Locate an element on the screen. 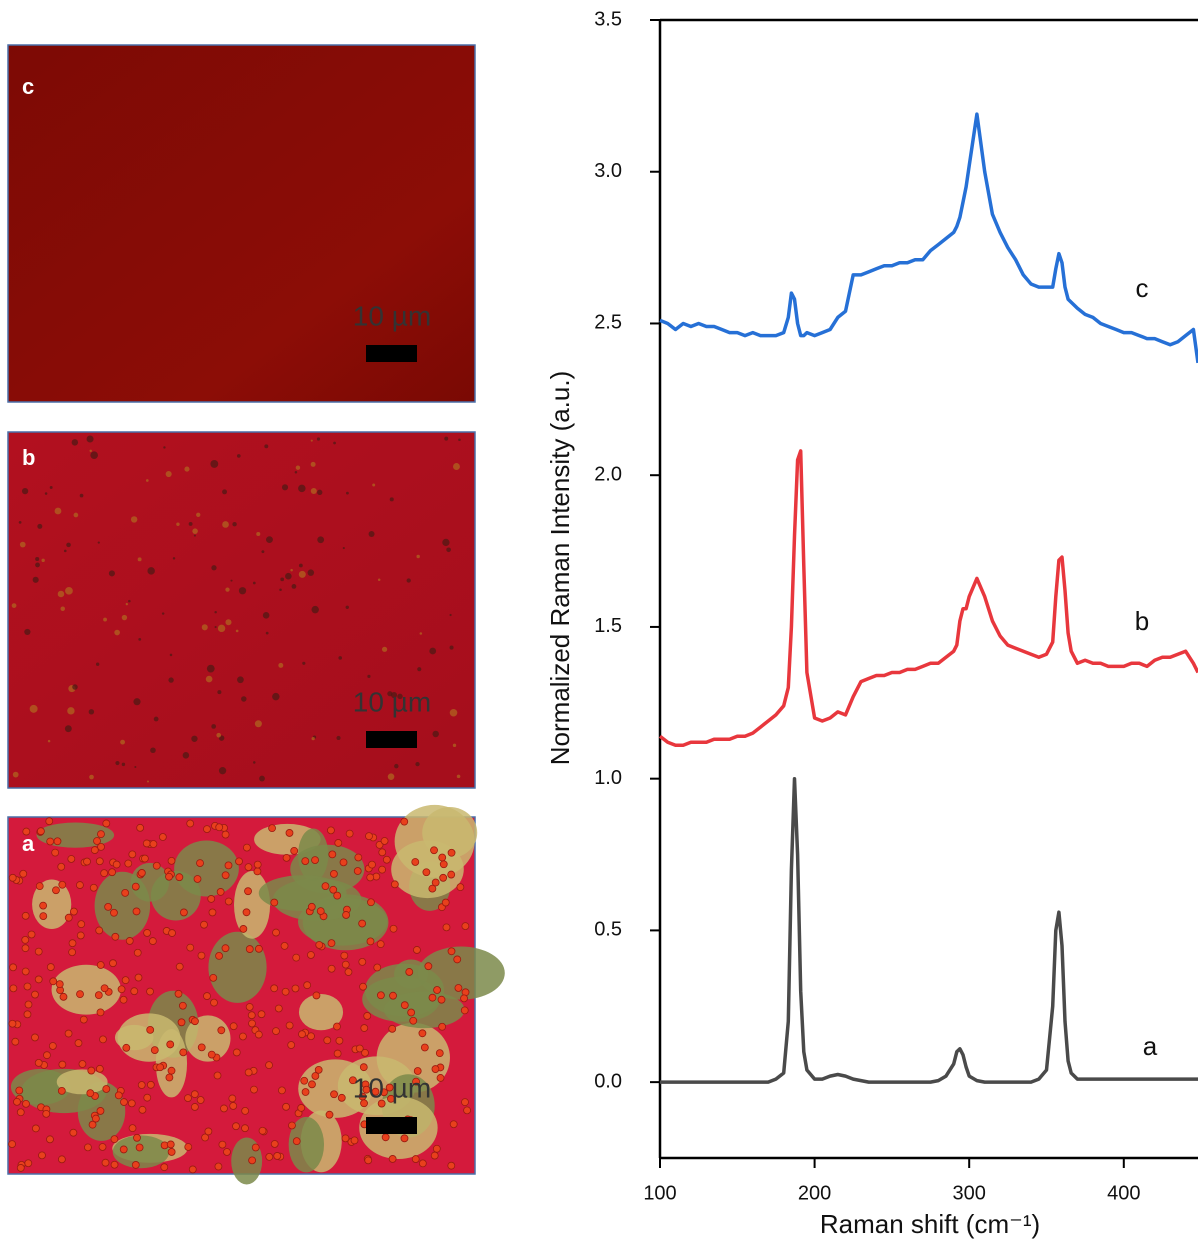 This screenshot has width=1198, height=1245. flakes is located at coordinates (256, 994).